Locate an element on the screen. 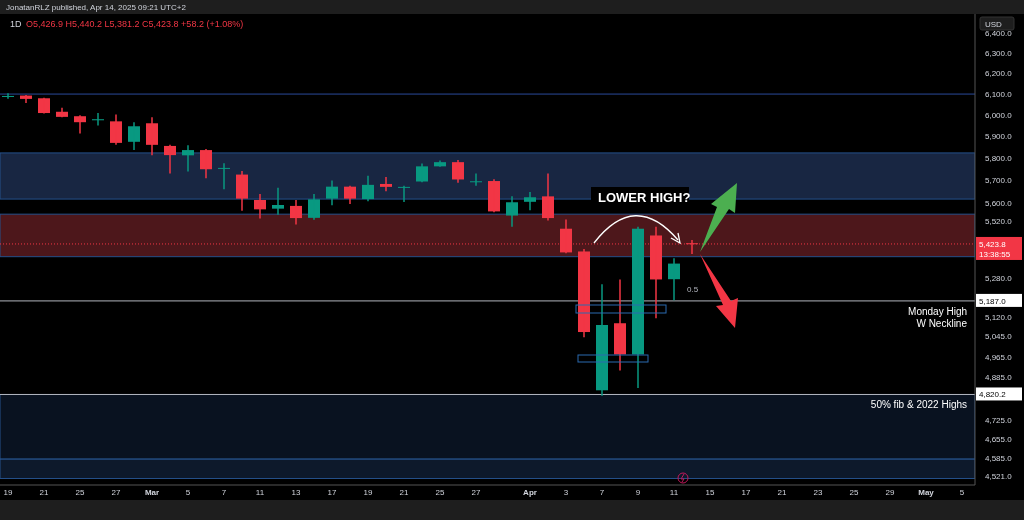  text: USD is located at coordinates (994, 24).